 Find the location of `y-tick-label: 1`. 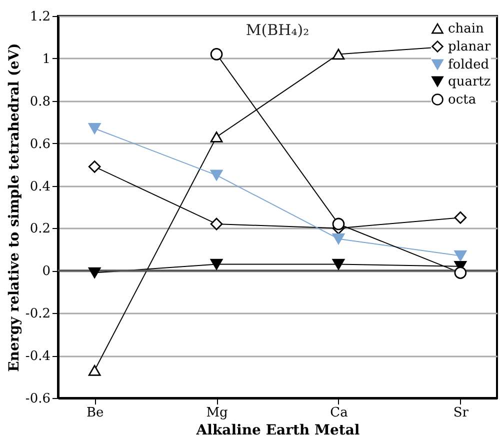

y-tick-label: 1 is located at coordinates (46, 59).